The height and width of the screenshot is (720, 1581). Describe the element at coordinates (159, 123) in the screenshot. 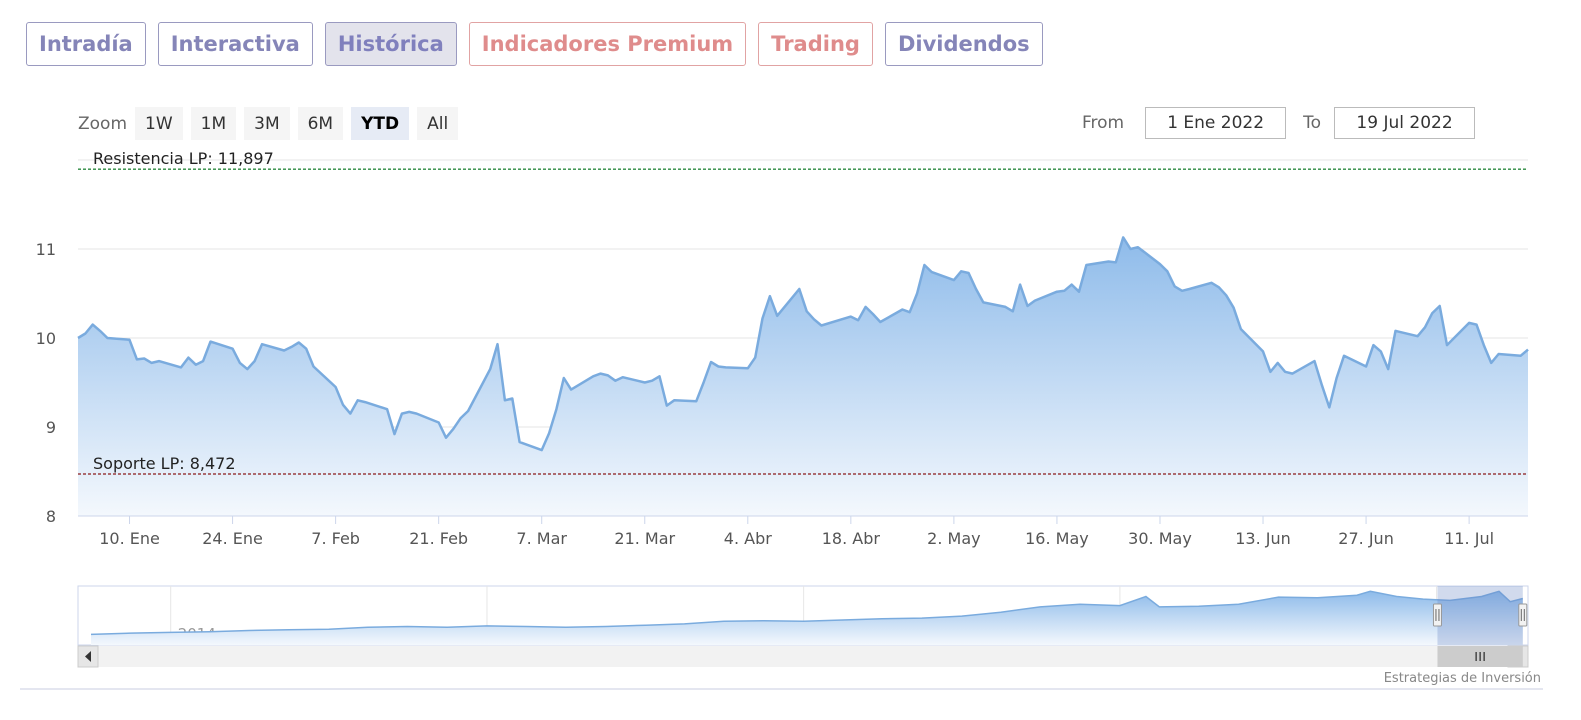

I see `zoom-1w-button: 1W` at that location.